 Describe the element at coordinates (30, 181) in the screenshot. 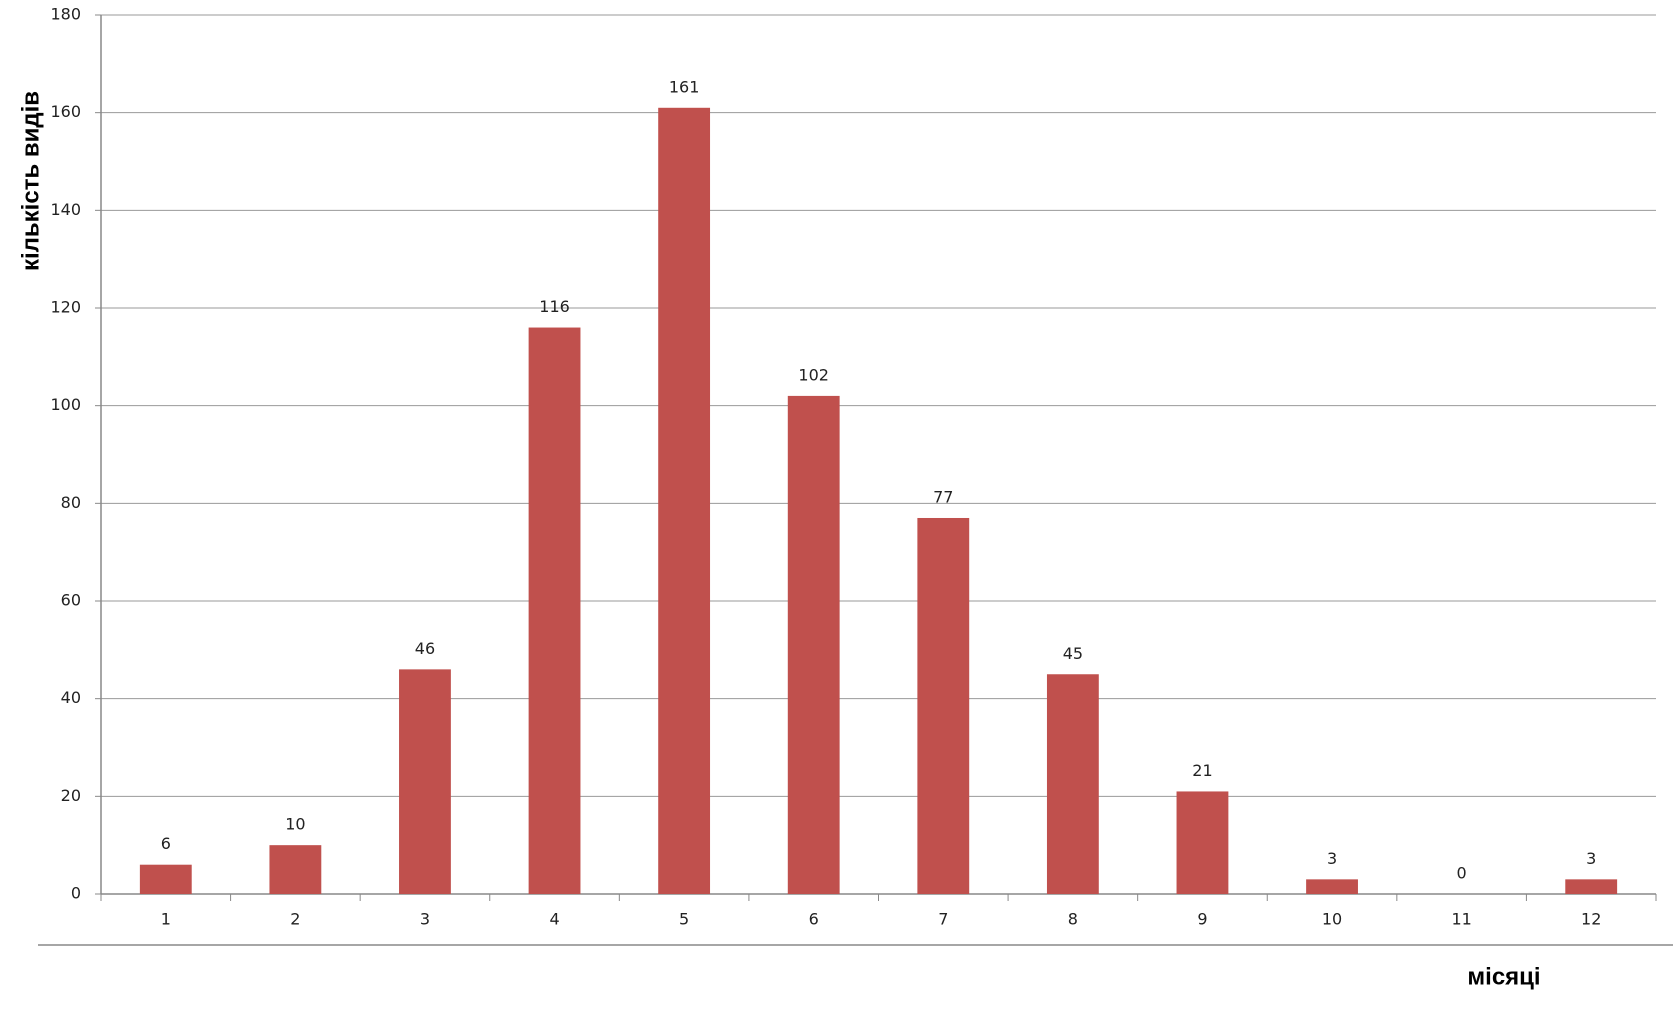

I see `y-axis-title: кількість видів` at that location.